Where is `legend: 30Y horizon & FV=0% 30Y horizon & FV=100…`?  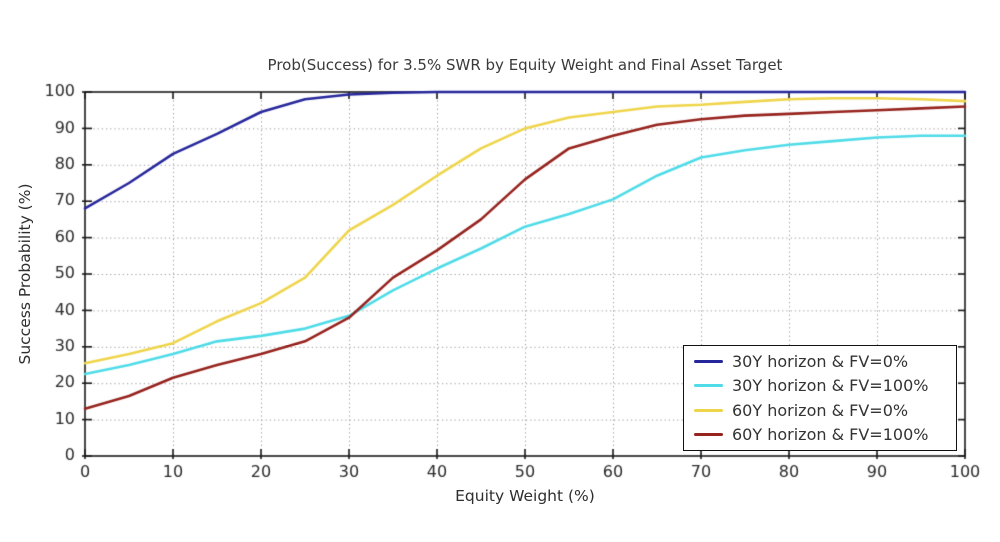
legend: 30Y horizon & FV=0% 30Y horizon & FV=100… is located at coordinates (820, 398).